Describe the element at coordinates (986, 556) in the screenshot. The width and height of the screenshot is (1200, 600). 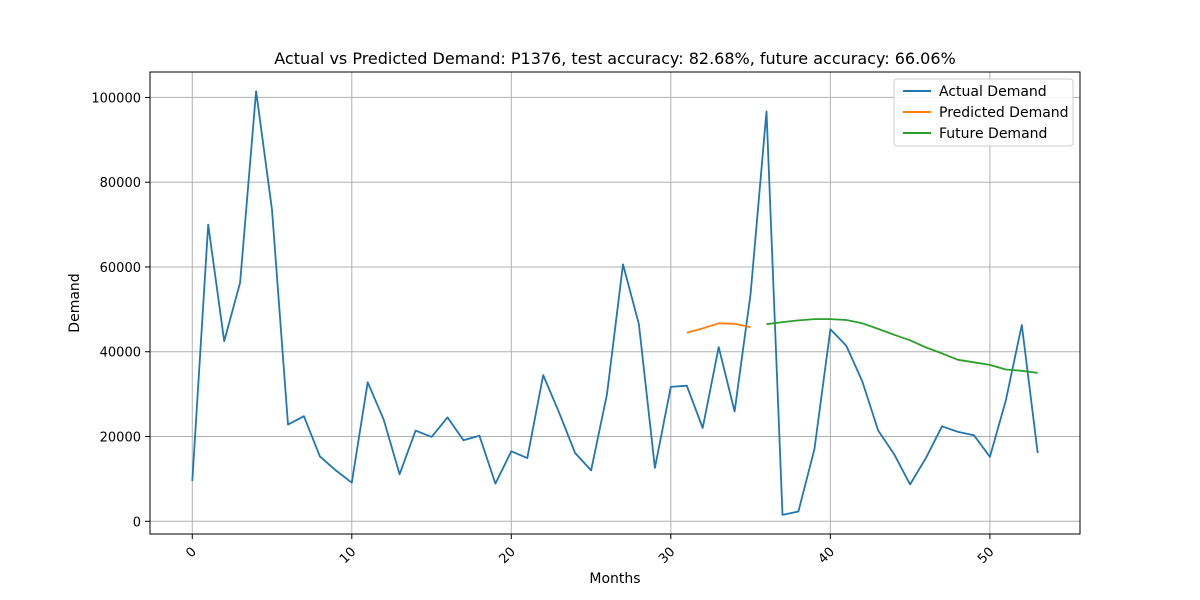
I see `x-tick-label: 50` at that location.